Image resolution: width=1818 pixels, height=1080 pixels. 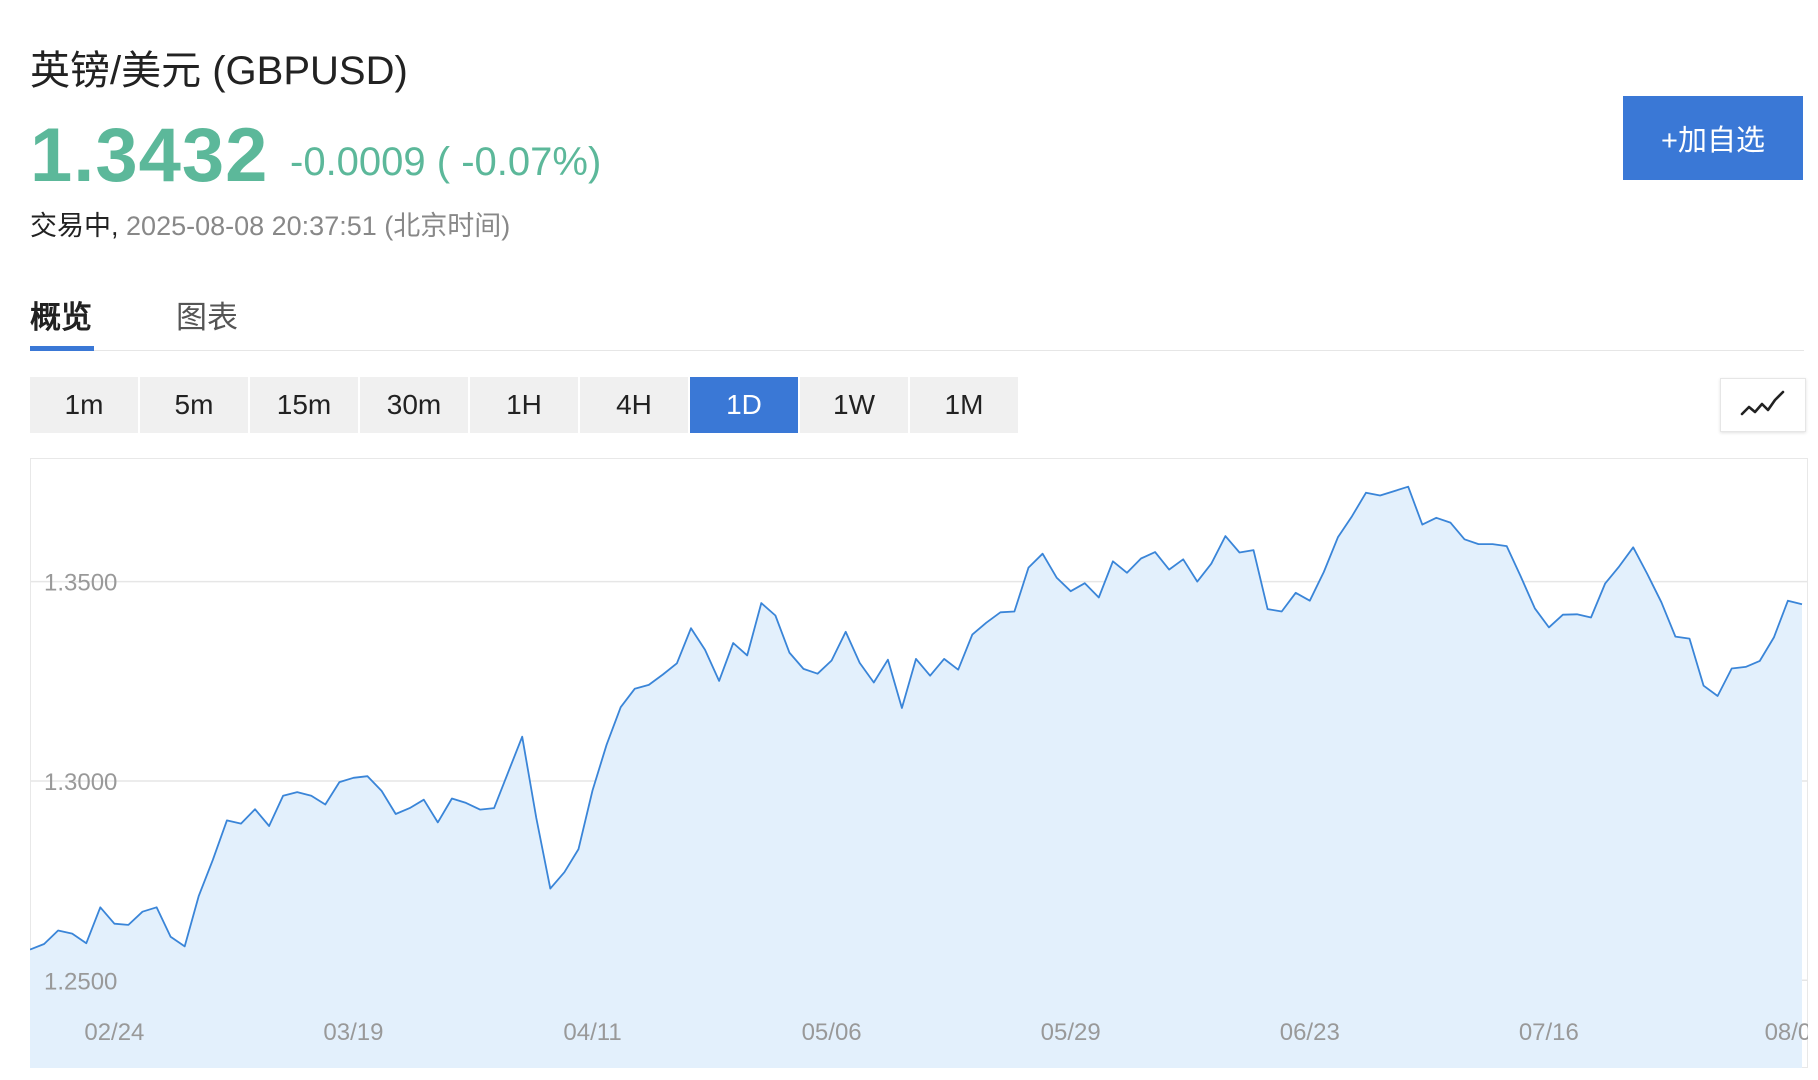 I want to click on x-tick-label: 07/16, so click(x=1549, y=1032).